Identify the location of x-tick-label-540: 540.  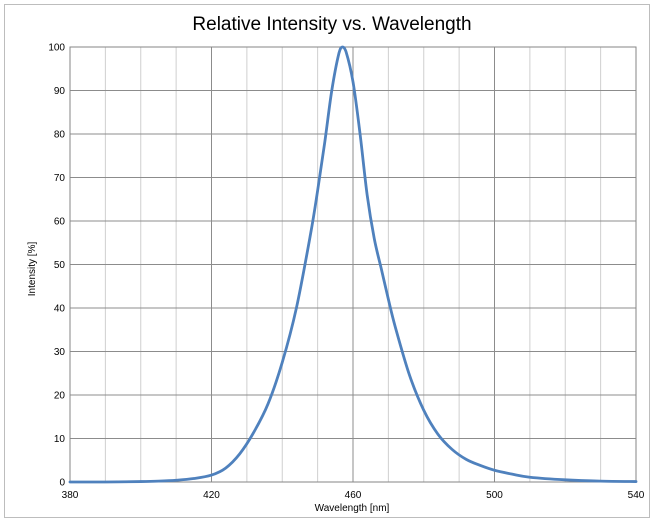
(636, 495).